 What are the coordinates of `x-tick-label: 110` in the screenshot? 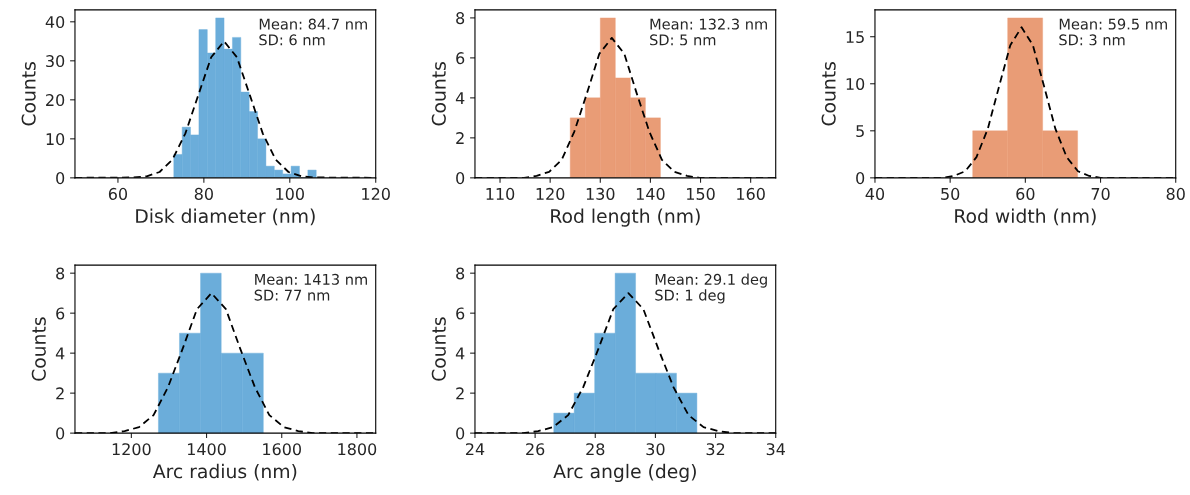 It's located at (500, 193).